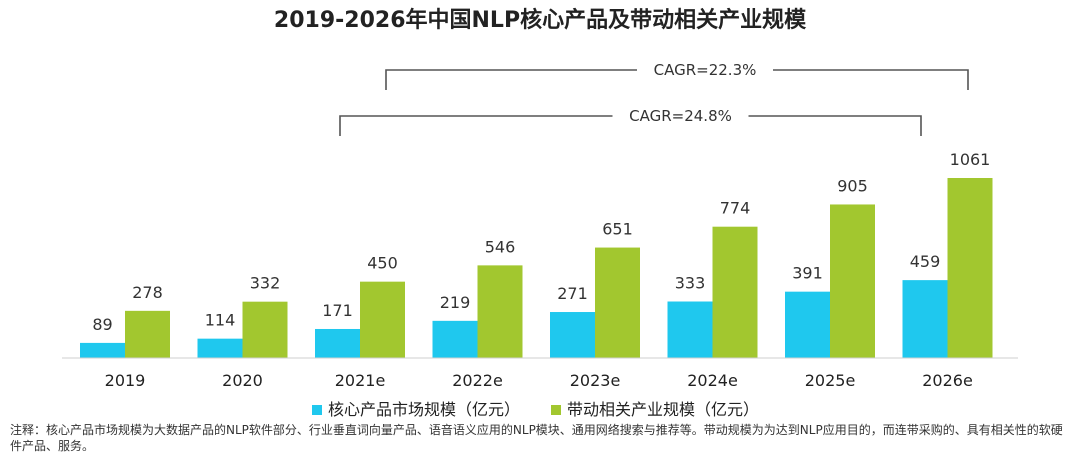 This screenshot has width=1080, height=461. I want to click on bar-core-2021e, so click(337, 343).